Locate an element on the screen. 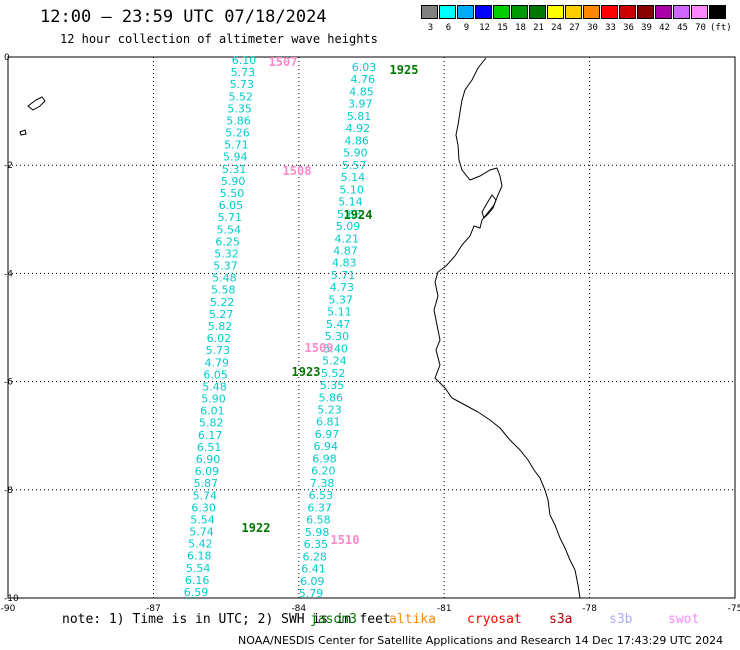 The image size is (740, 650). wave-height-value: 5.10 is located at coordinates (351, 189).